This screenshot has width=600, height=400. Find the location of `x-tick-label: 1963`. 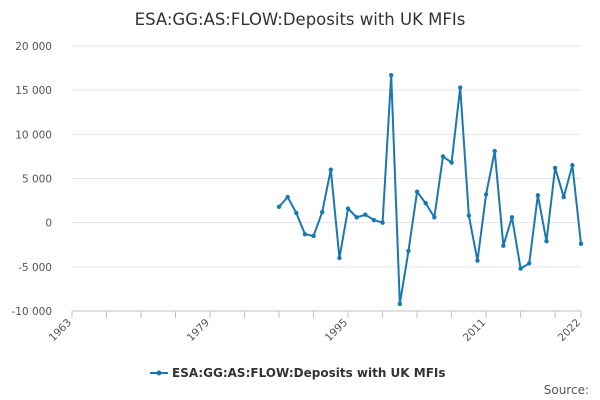

x-tick-label: 1963 is located at coordinates (60, 330).